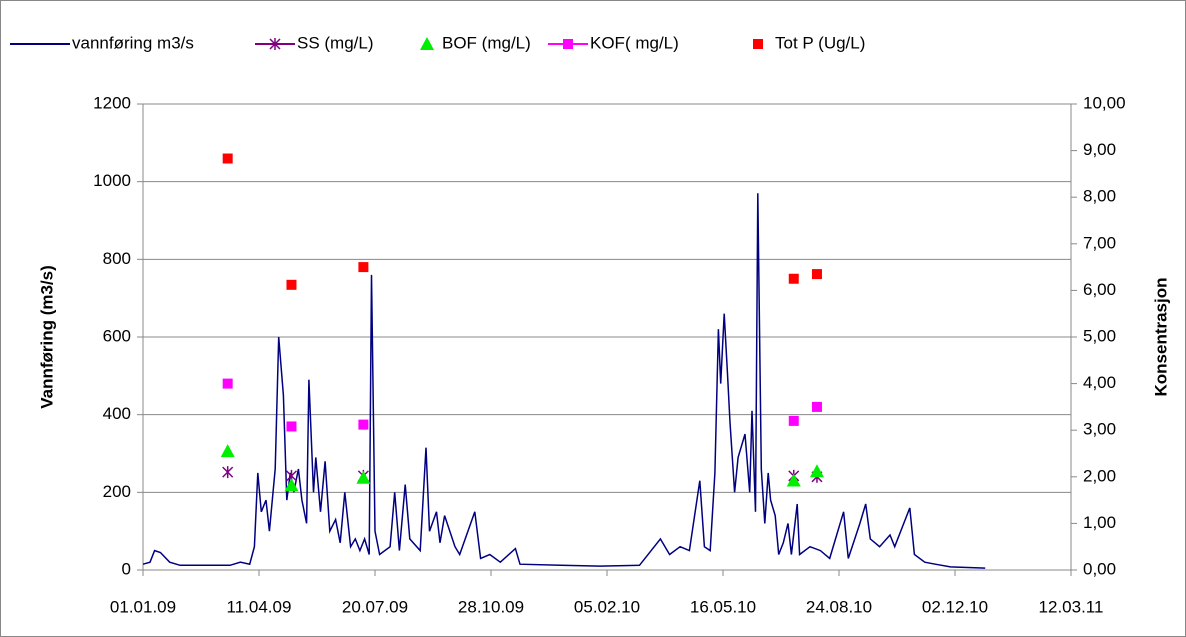  What do you see at coordinates (117, 413) in the screenshot?
I see `y-tick-label: 400` at bounding box center [117, 413].